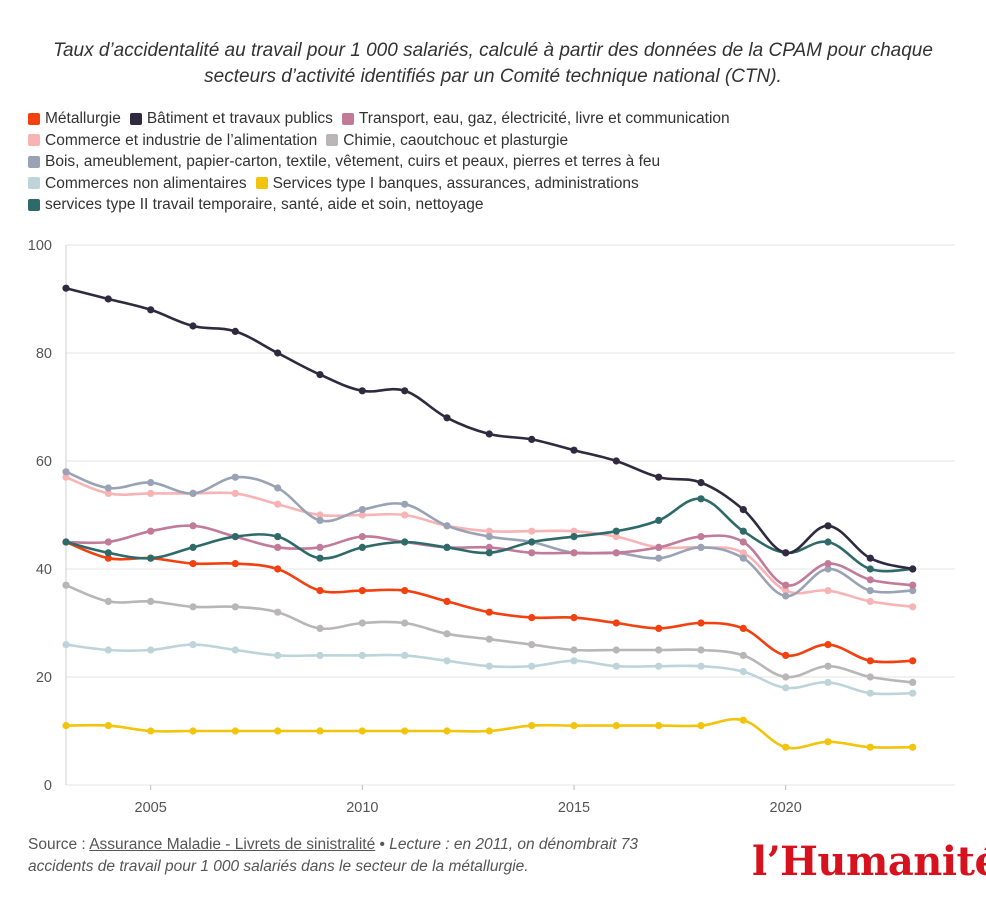 This screenshot has width=986, height=900. I want to click on legend-item: Commerces non alimentaires, so click(137, 184).